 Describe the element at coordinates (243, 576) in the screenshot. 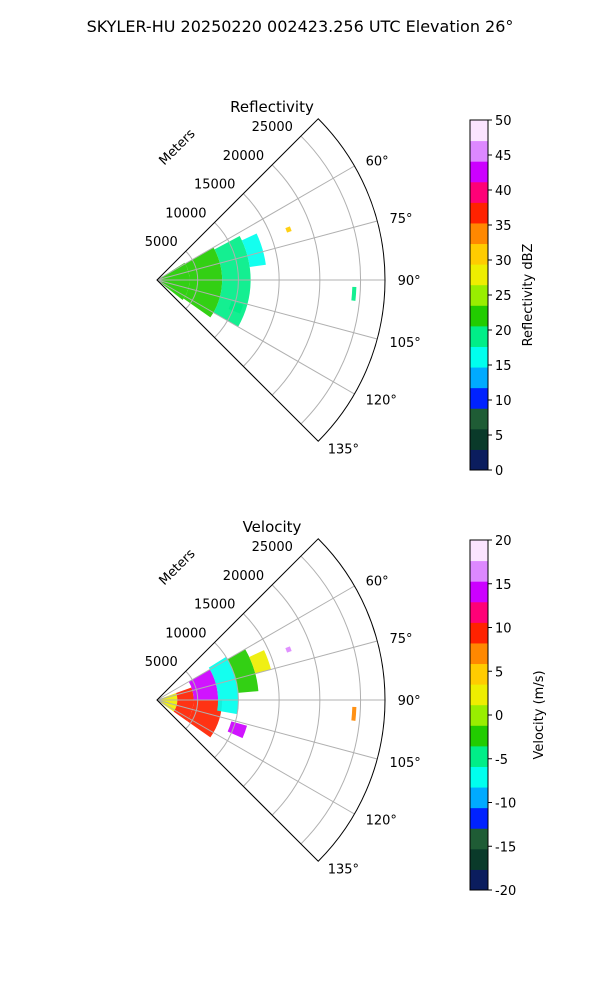

I see `velocity-range-tick-label: 20000` at that location.